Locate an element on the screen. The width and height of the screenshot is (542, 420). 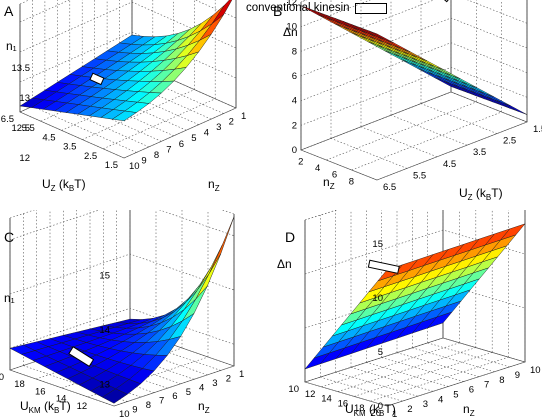
y-axis-label-d: nZ is located at coordinates (469, 410).